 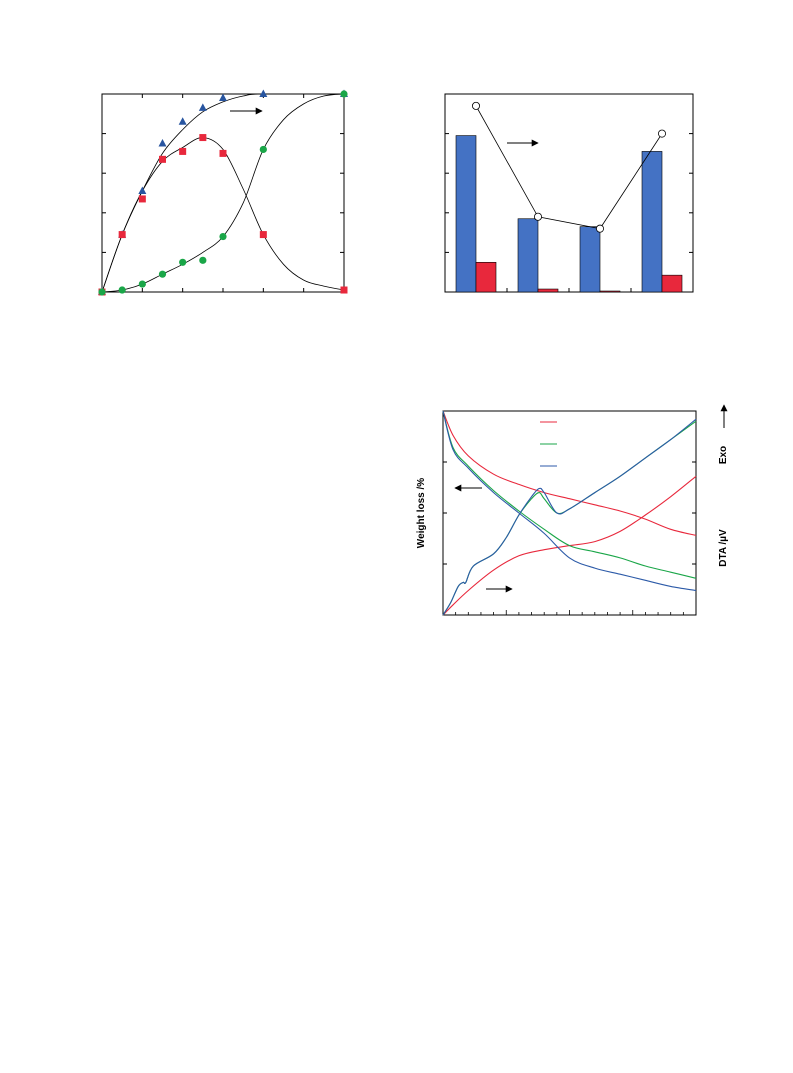 I want to click on chart-1-curve-circle, so click(x=223, y=193).